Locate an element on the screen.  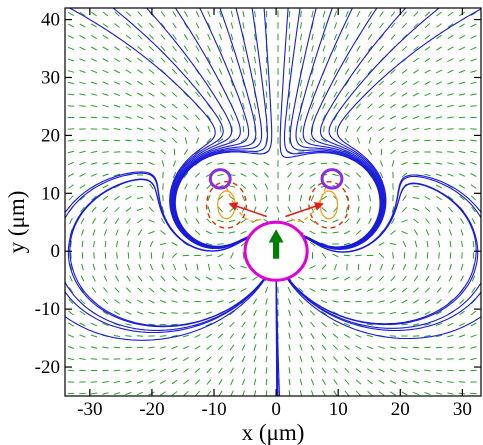
y-axis-label: y (μm) is located at coordinates (16, 222).